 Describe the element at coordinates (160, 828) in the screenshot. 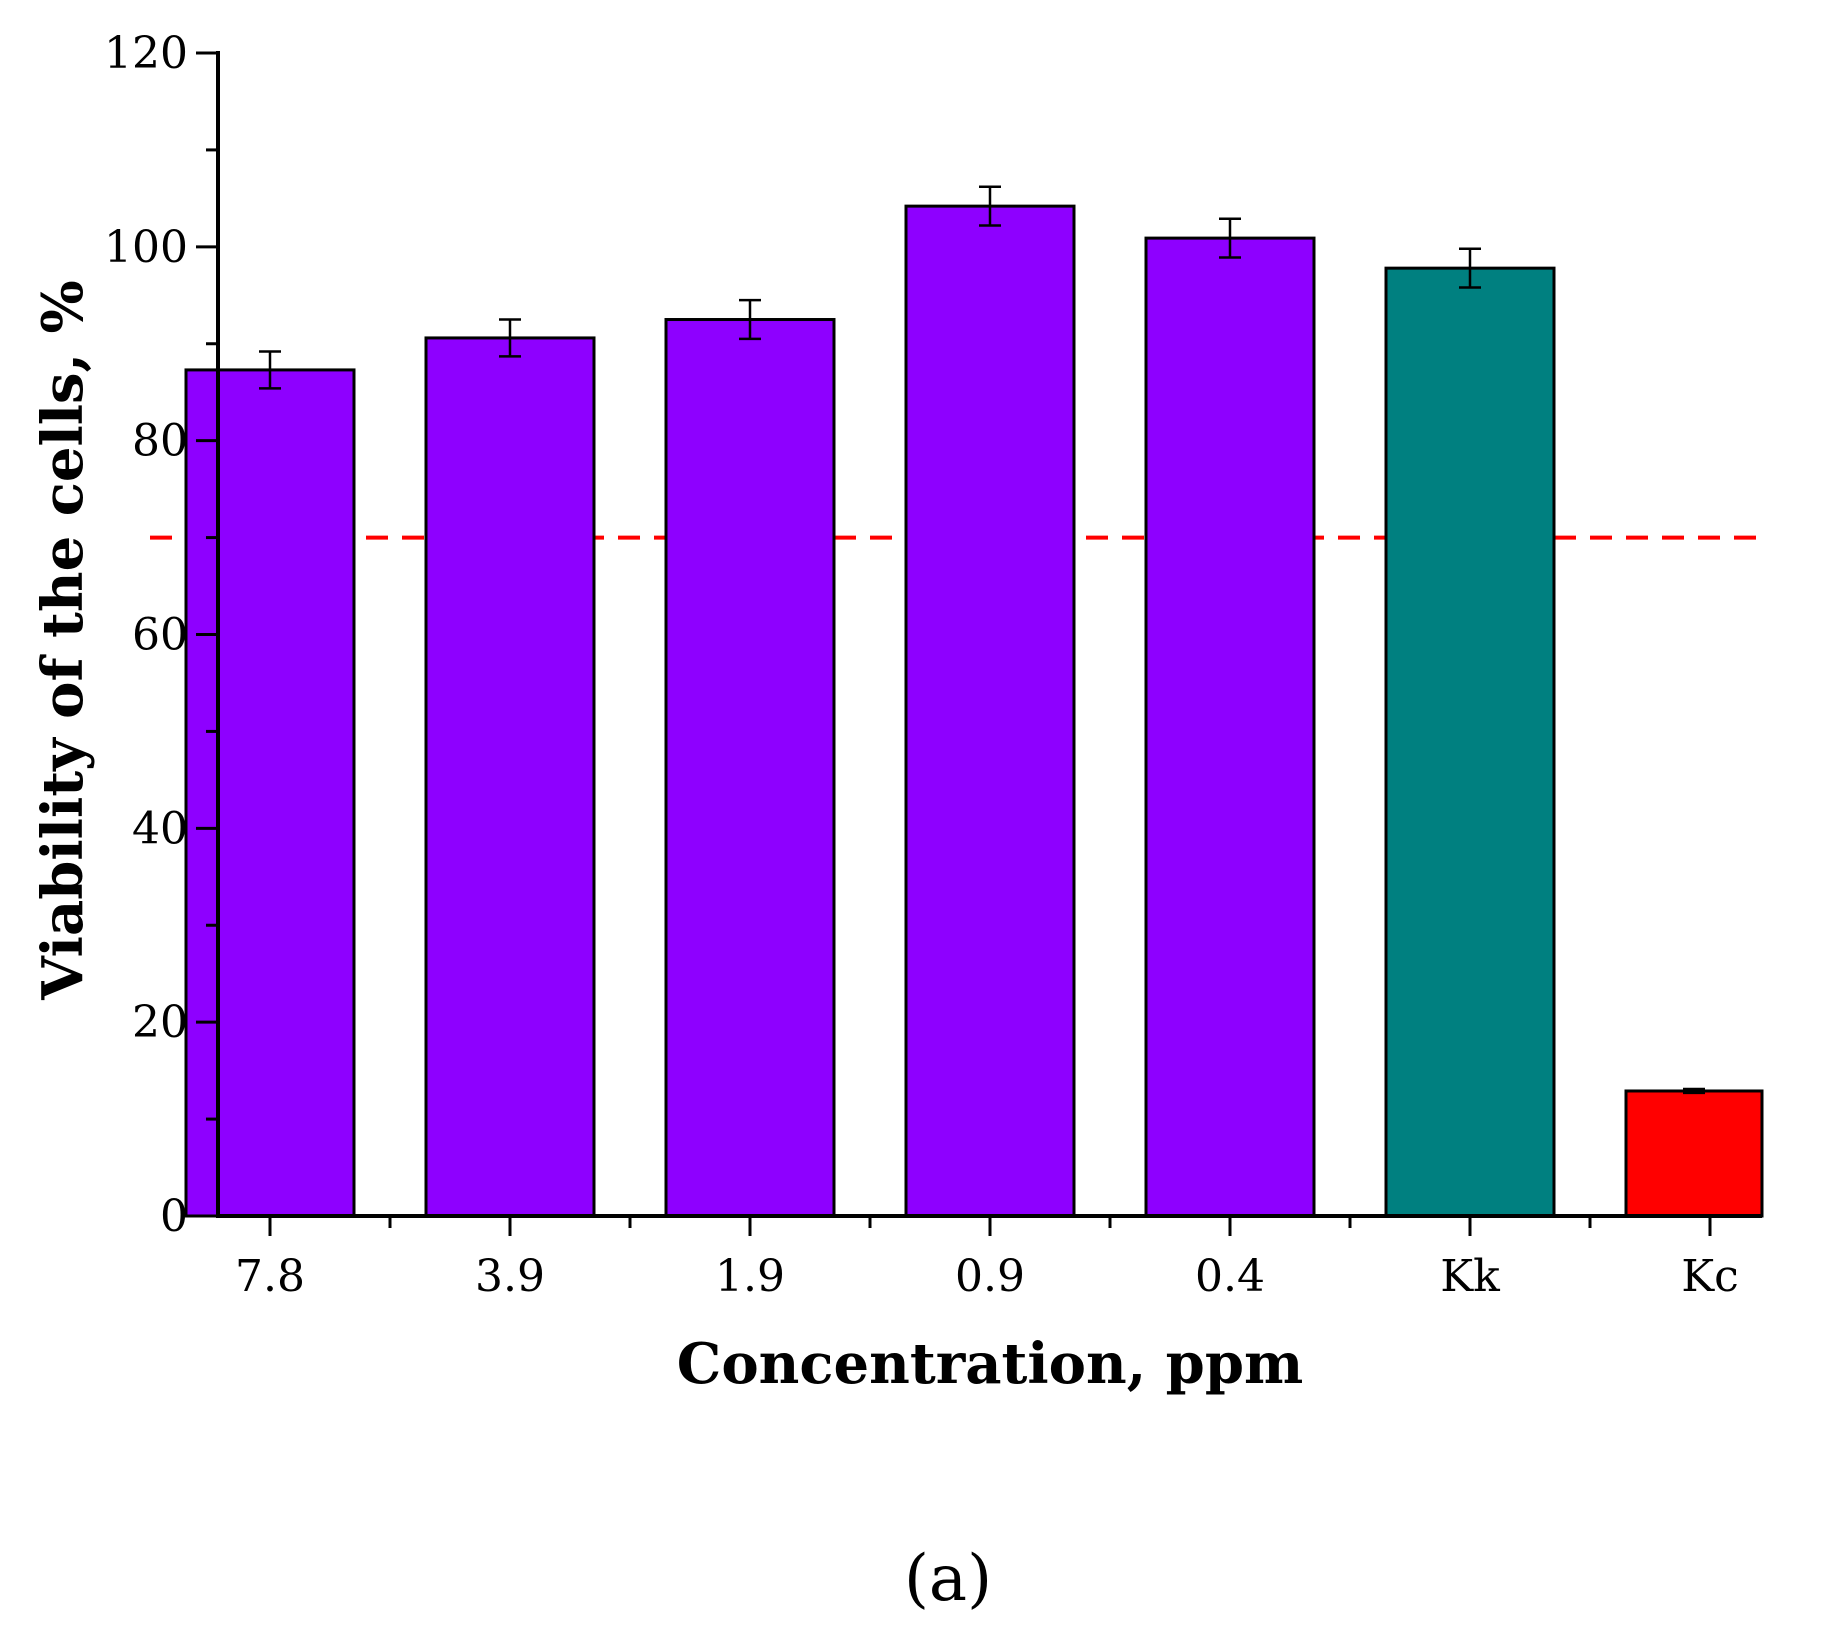

I see `y-tick-label: 40` at that location.